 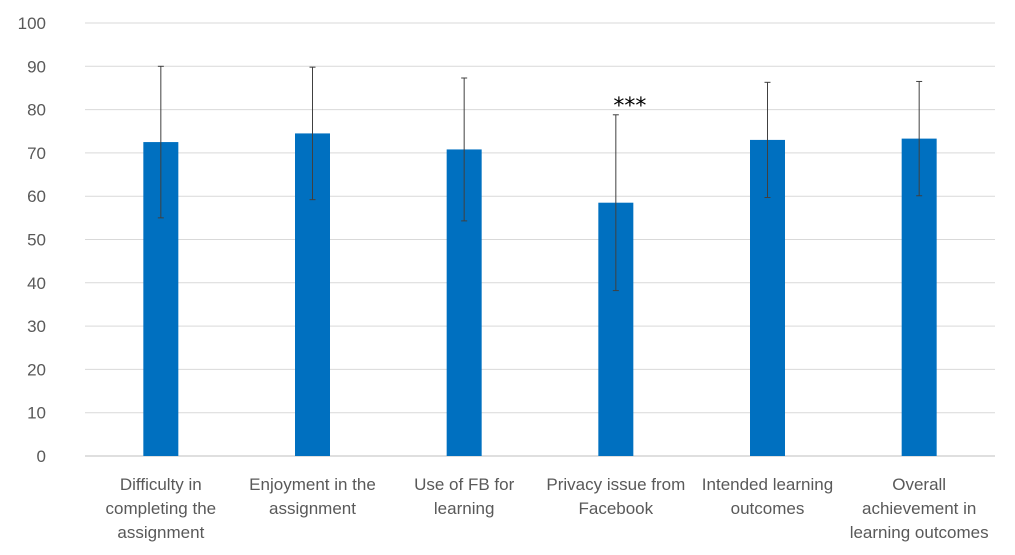 I want to click on x-category-label: Use of FB for learning, so click(x=464, y=496).